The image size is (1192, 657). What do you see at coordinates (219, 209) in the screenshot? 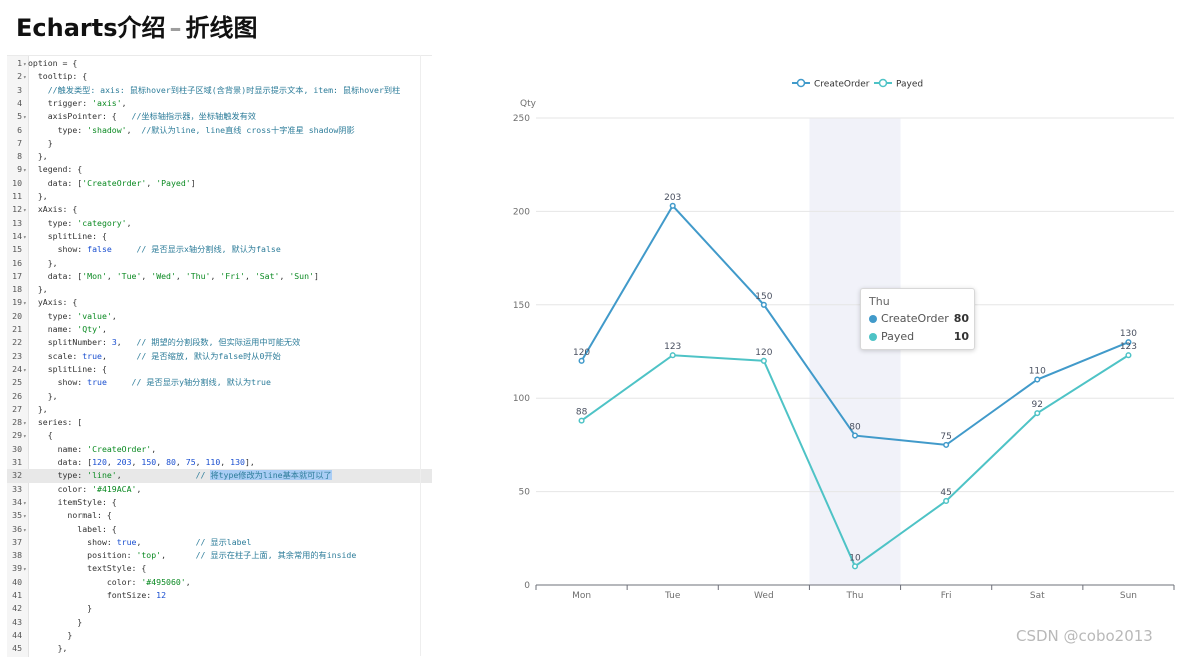
I see `code-line: 12▾ xAxis: {` at bounding box center [219, 209].